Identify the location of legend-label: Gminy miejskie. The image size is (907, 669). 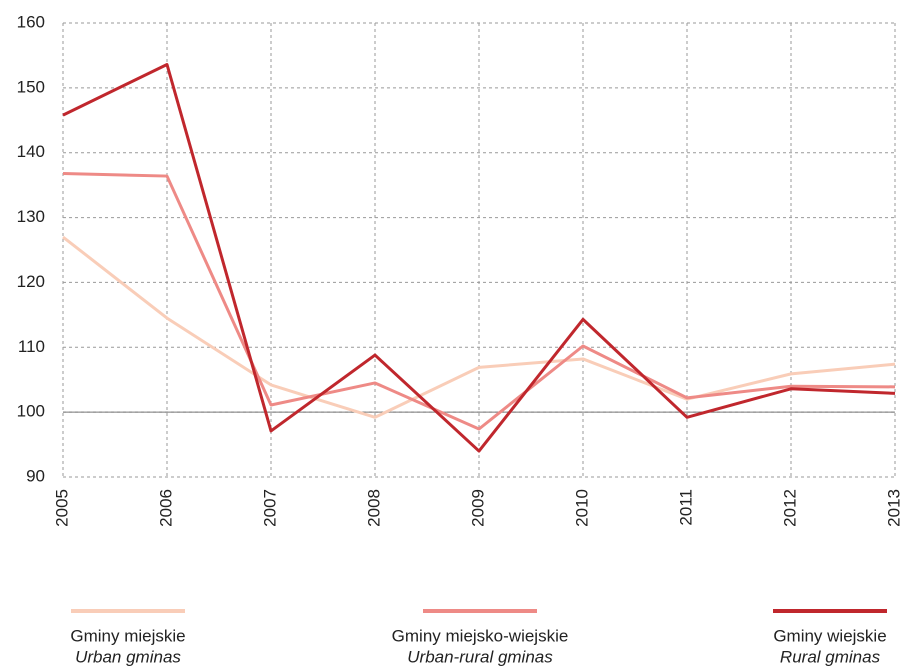
(127, 635).